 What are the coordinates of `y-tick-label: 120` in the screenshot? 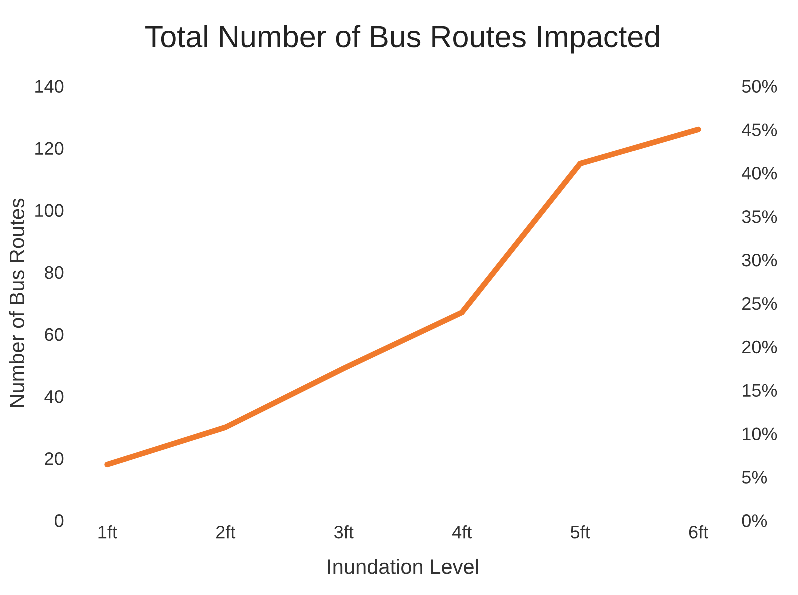 It's located at (50, 149).